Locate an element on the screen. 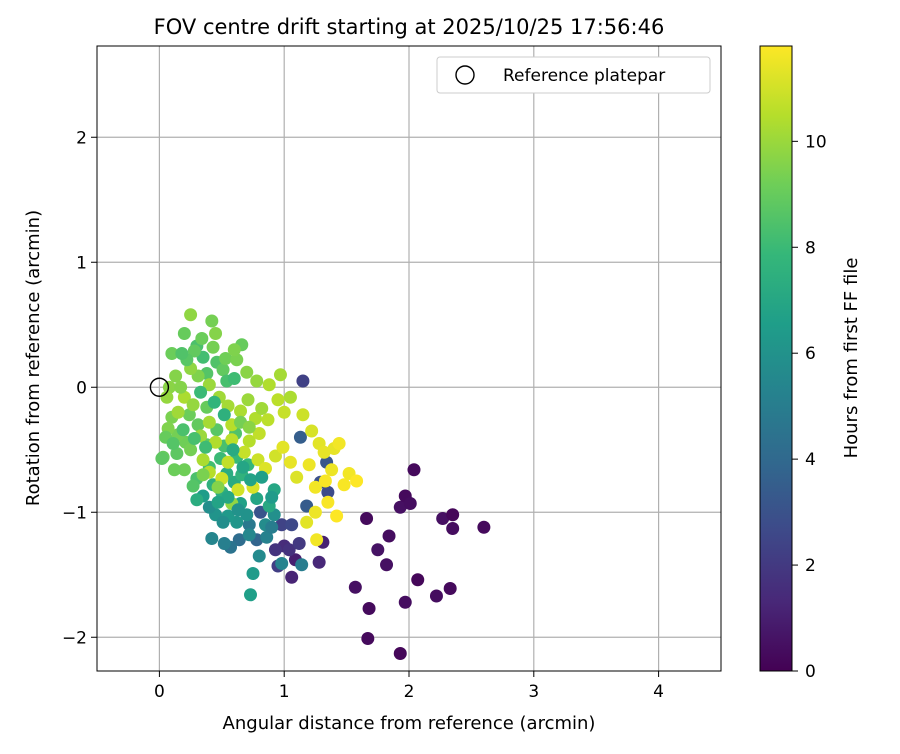  reference-platepar-marker is located at coordinates (159, 387).